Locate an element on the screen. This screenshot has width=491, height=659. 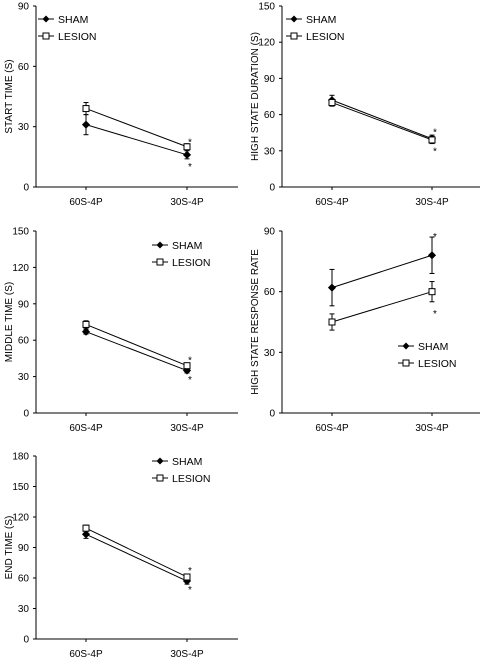
y-axis-title: START TIME (S) is located at coordinates (9, 96).